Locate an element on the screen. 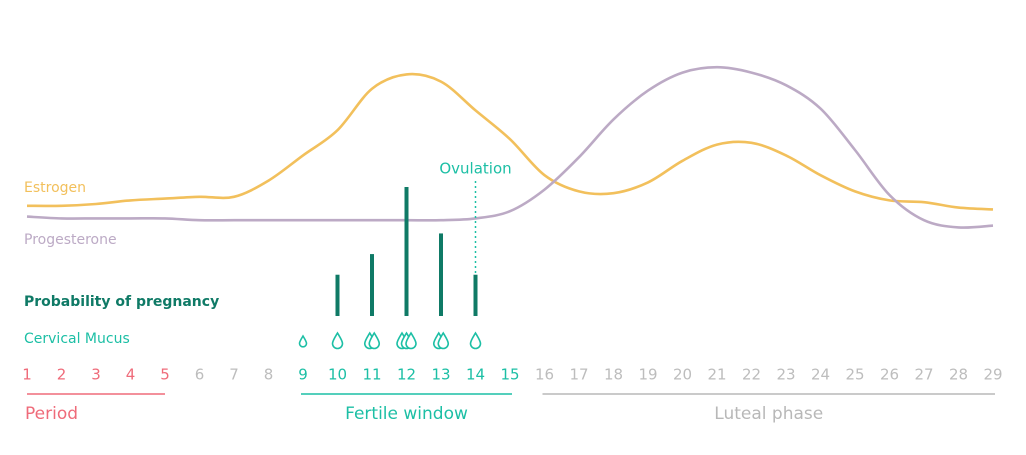  mucus-label: Cervical Mucus is located at coordinates (77, 339).